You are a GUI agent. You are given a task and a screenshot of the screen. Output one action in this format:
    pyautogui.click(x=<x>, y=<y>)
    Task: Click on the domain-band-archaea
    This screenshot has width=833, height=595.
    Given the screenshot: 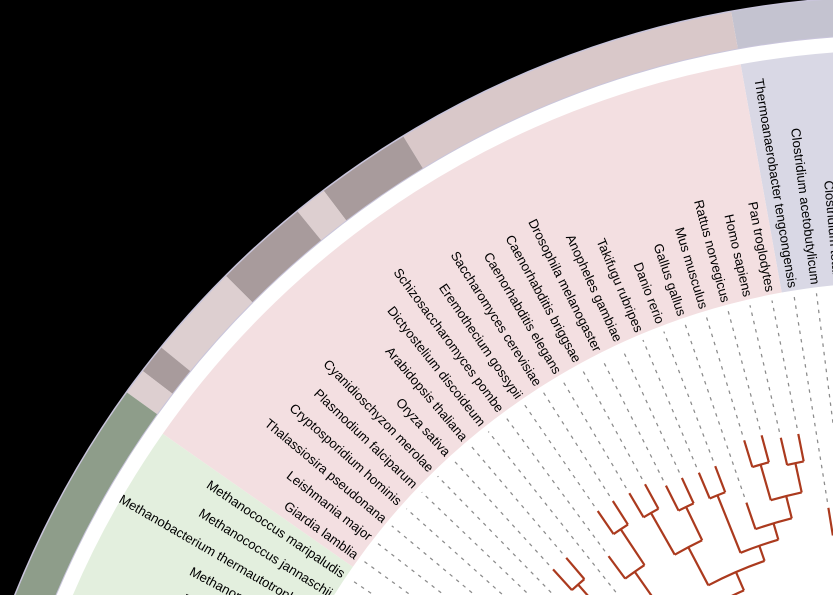 What is the action you would take?
    pyautogui.click(x=214, y=514)
    